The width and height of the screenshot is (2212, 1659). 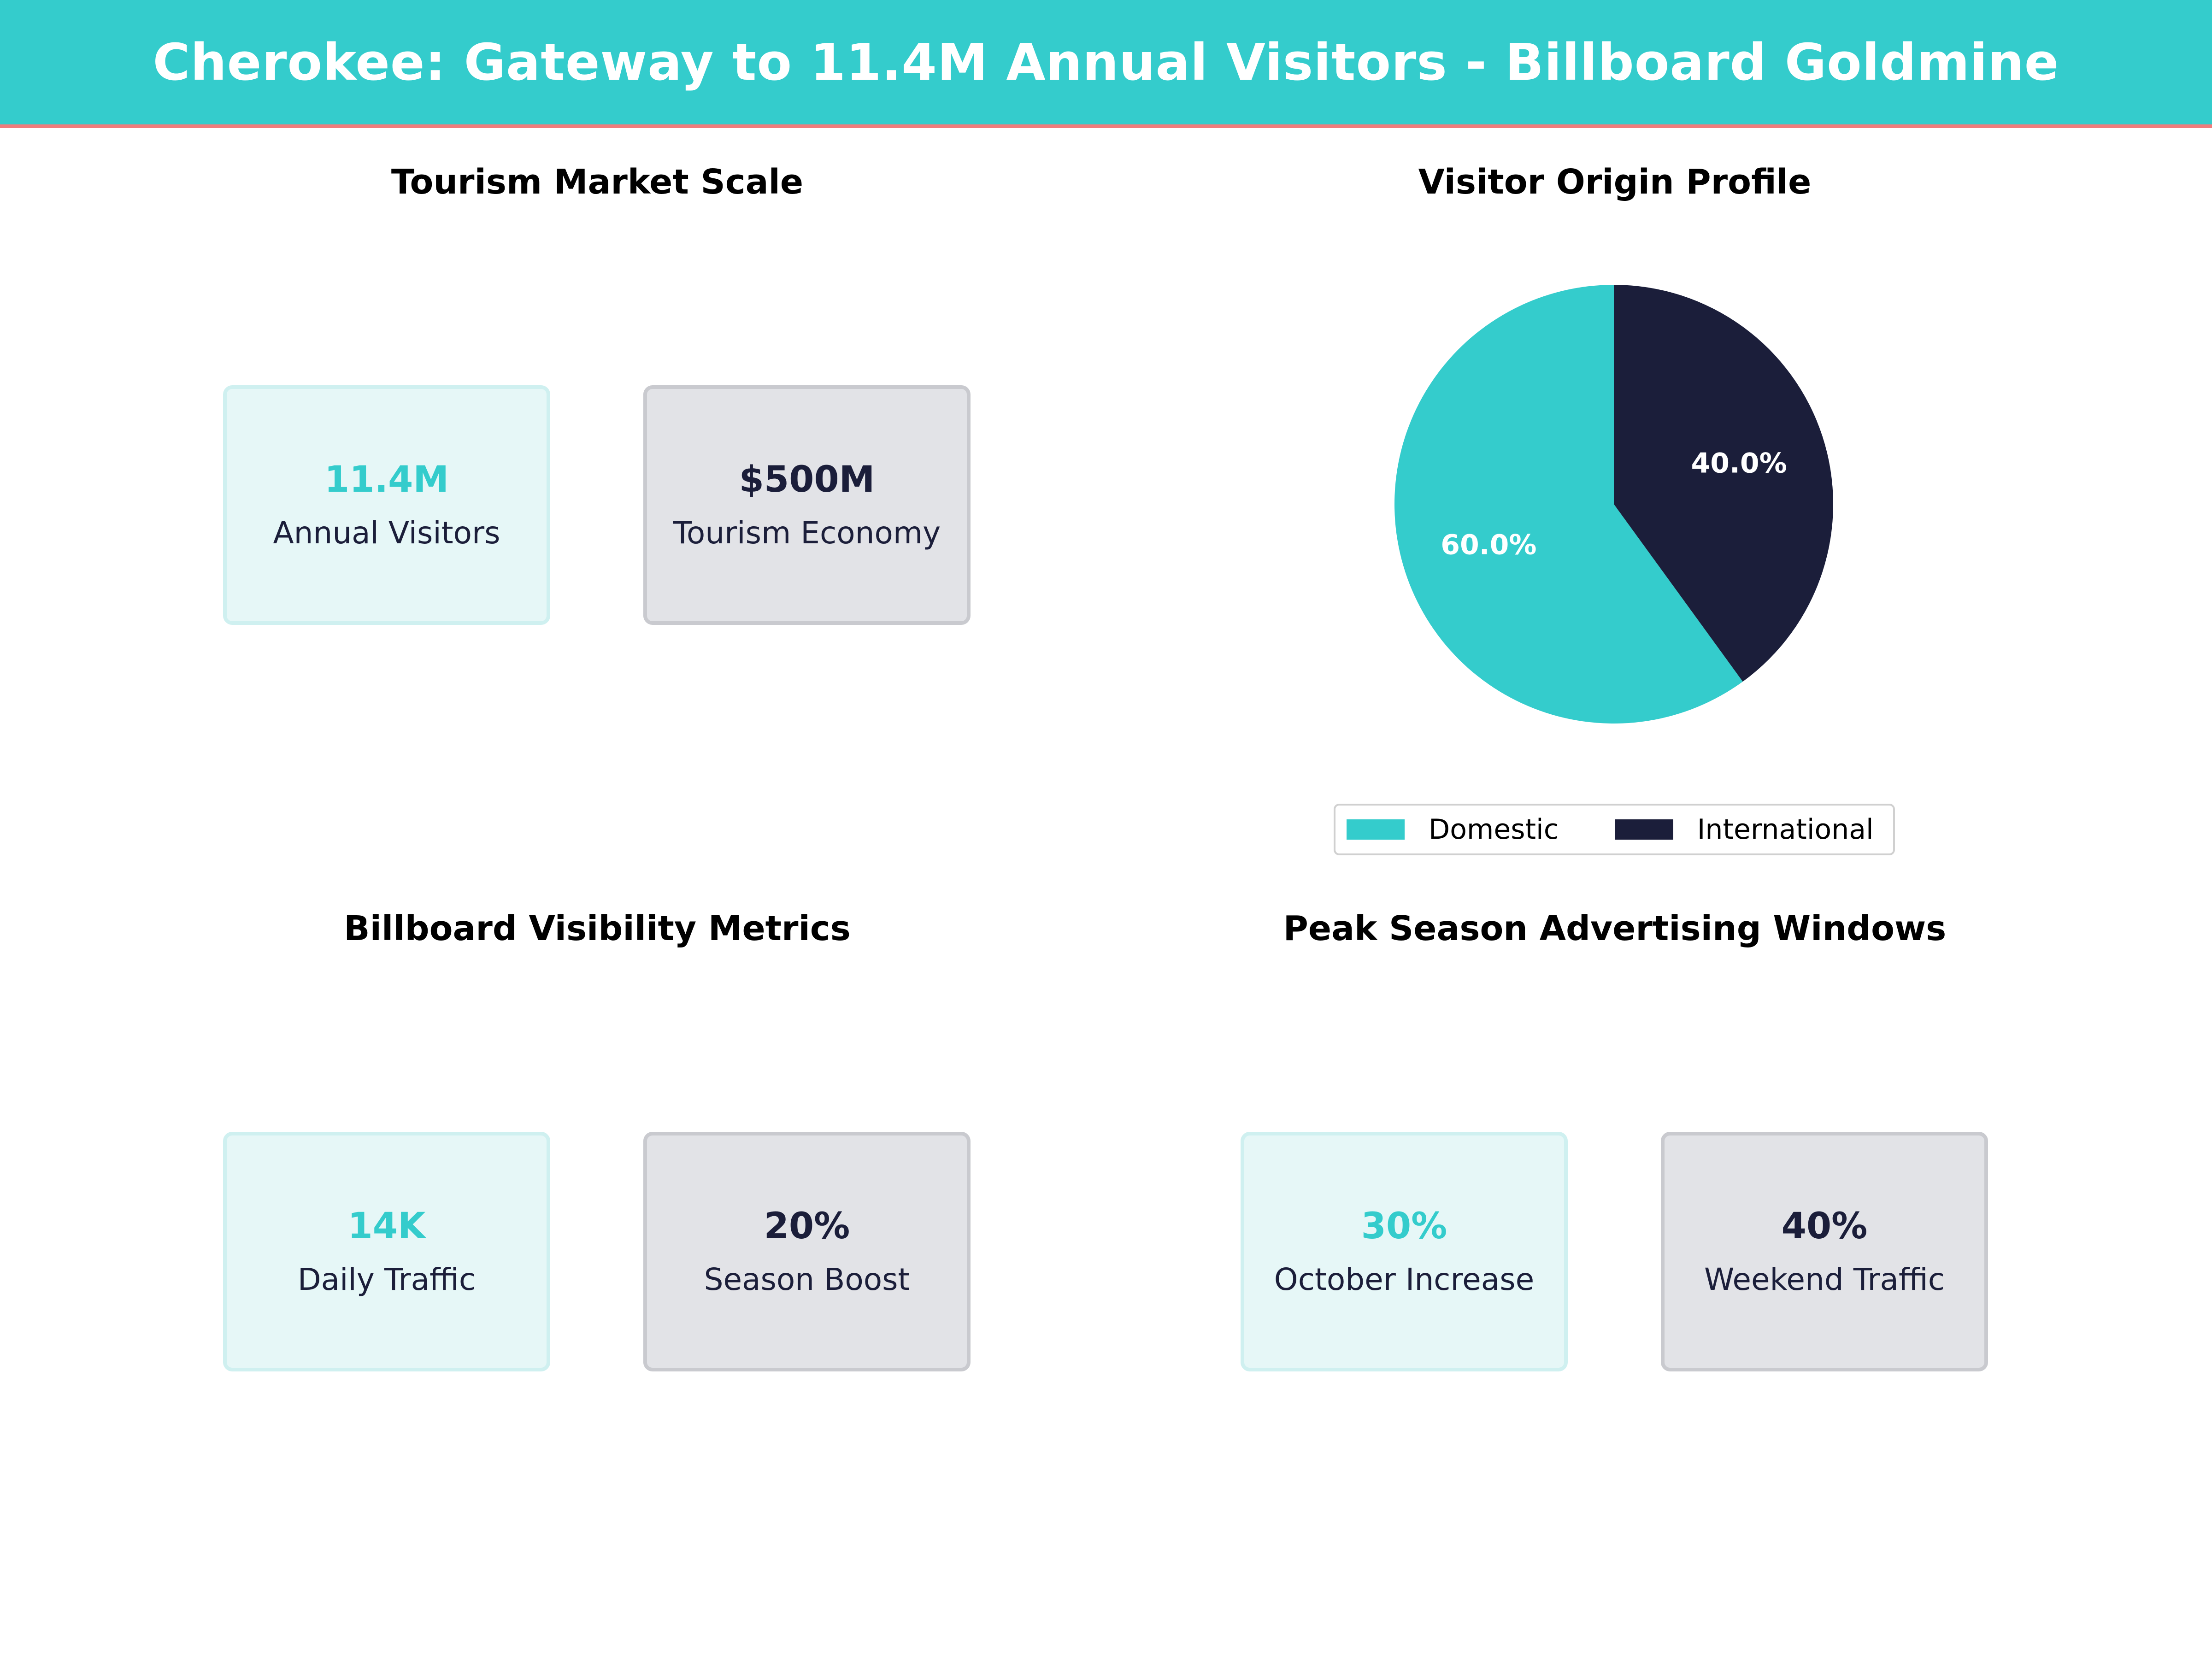 What do you see at coordinates (597, 928) in the screenshot?
I see `billboard-visibility-title: Billboard Visibility Metrics` at bounding box center [597, 928].